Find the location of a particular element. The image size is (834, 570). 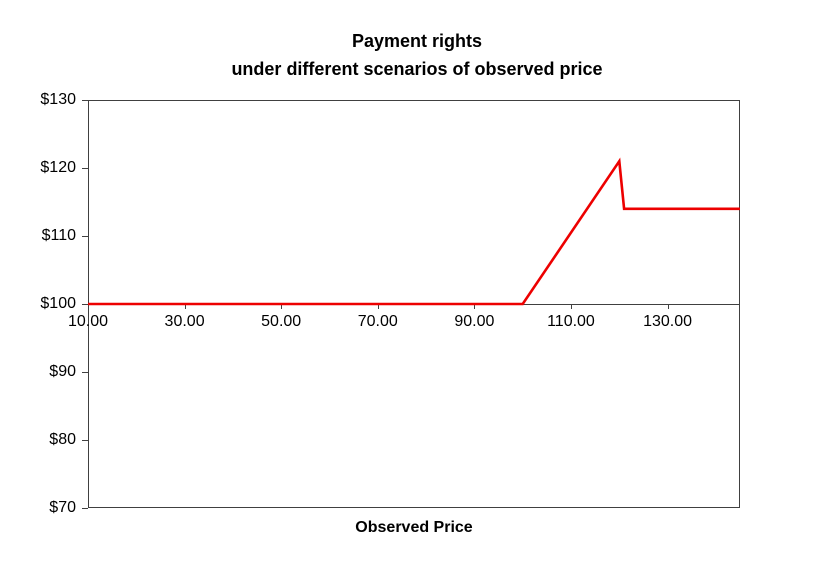

x-tick-label: 30.00 is located at coordinates (184, 321).